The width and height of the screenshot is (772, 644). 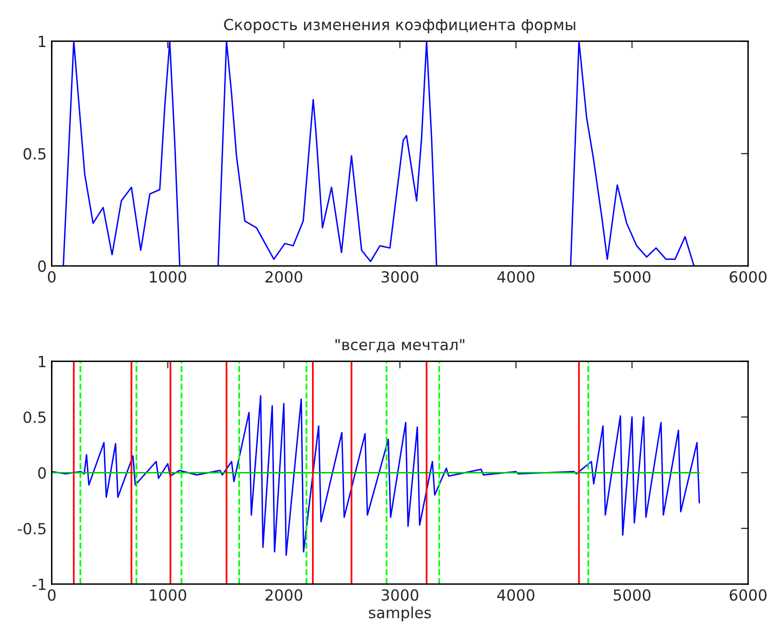 I want to click on chart-title: "всегда мечтал", so click(x=400, y=345).